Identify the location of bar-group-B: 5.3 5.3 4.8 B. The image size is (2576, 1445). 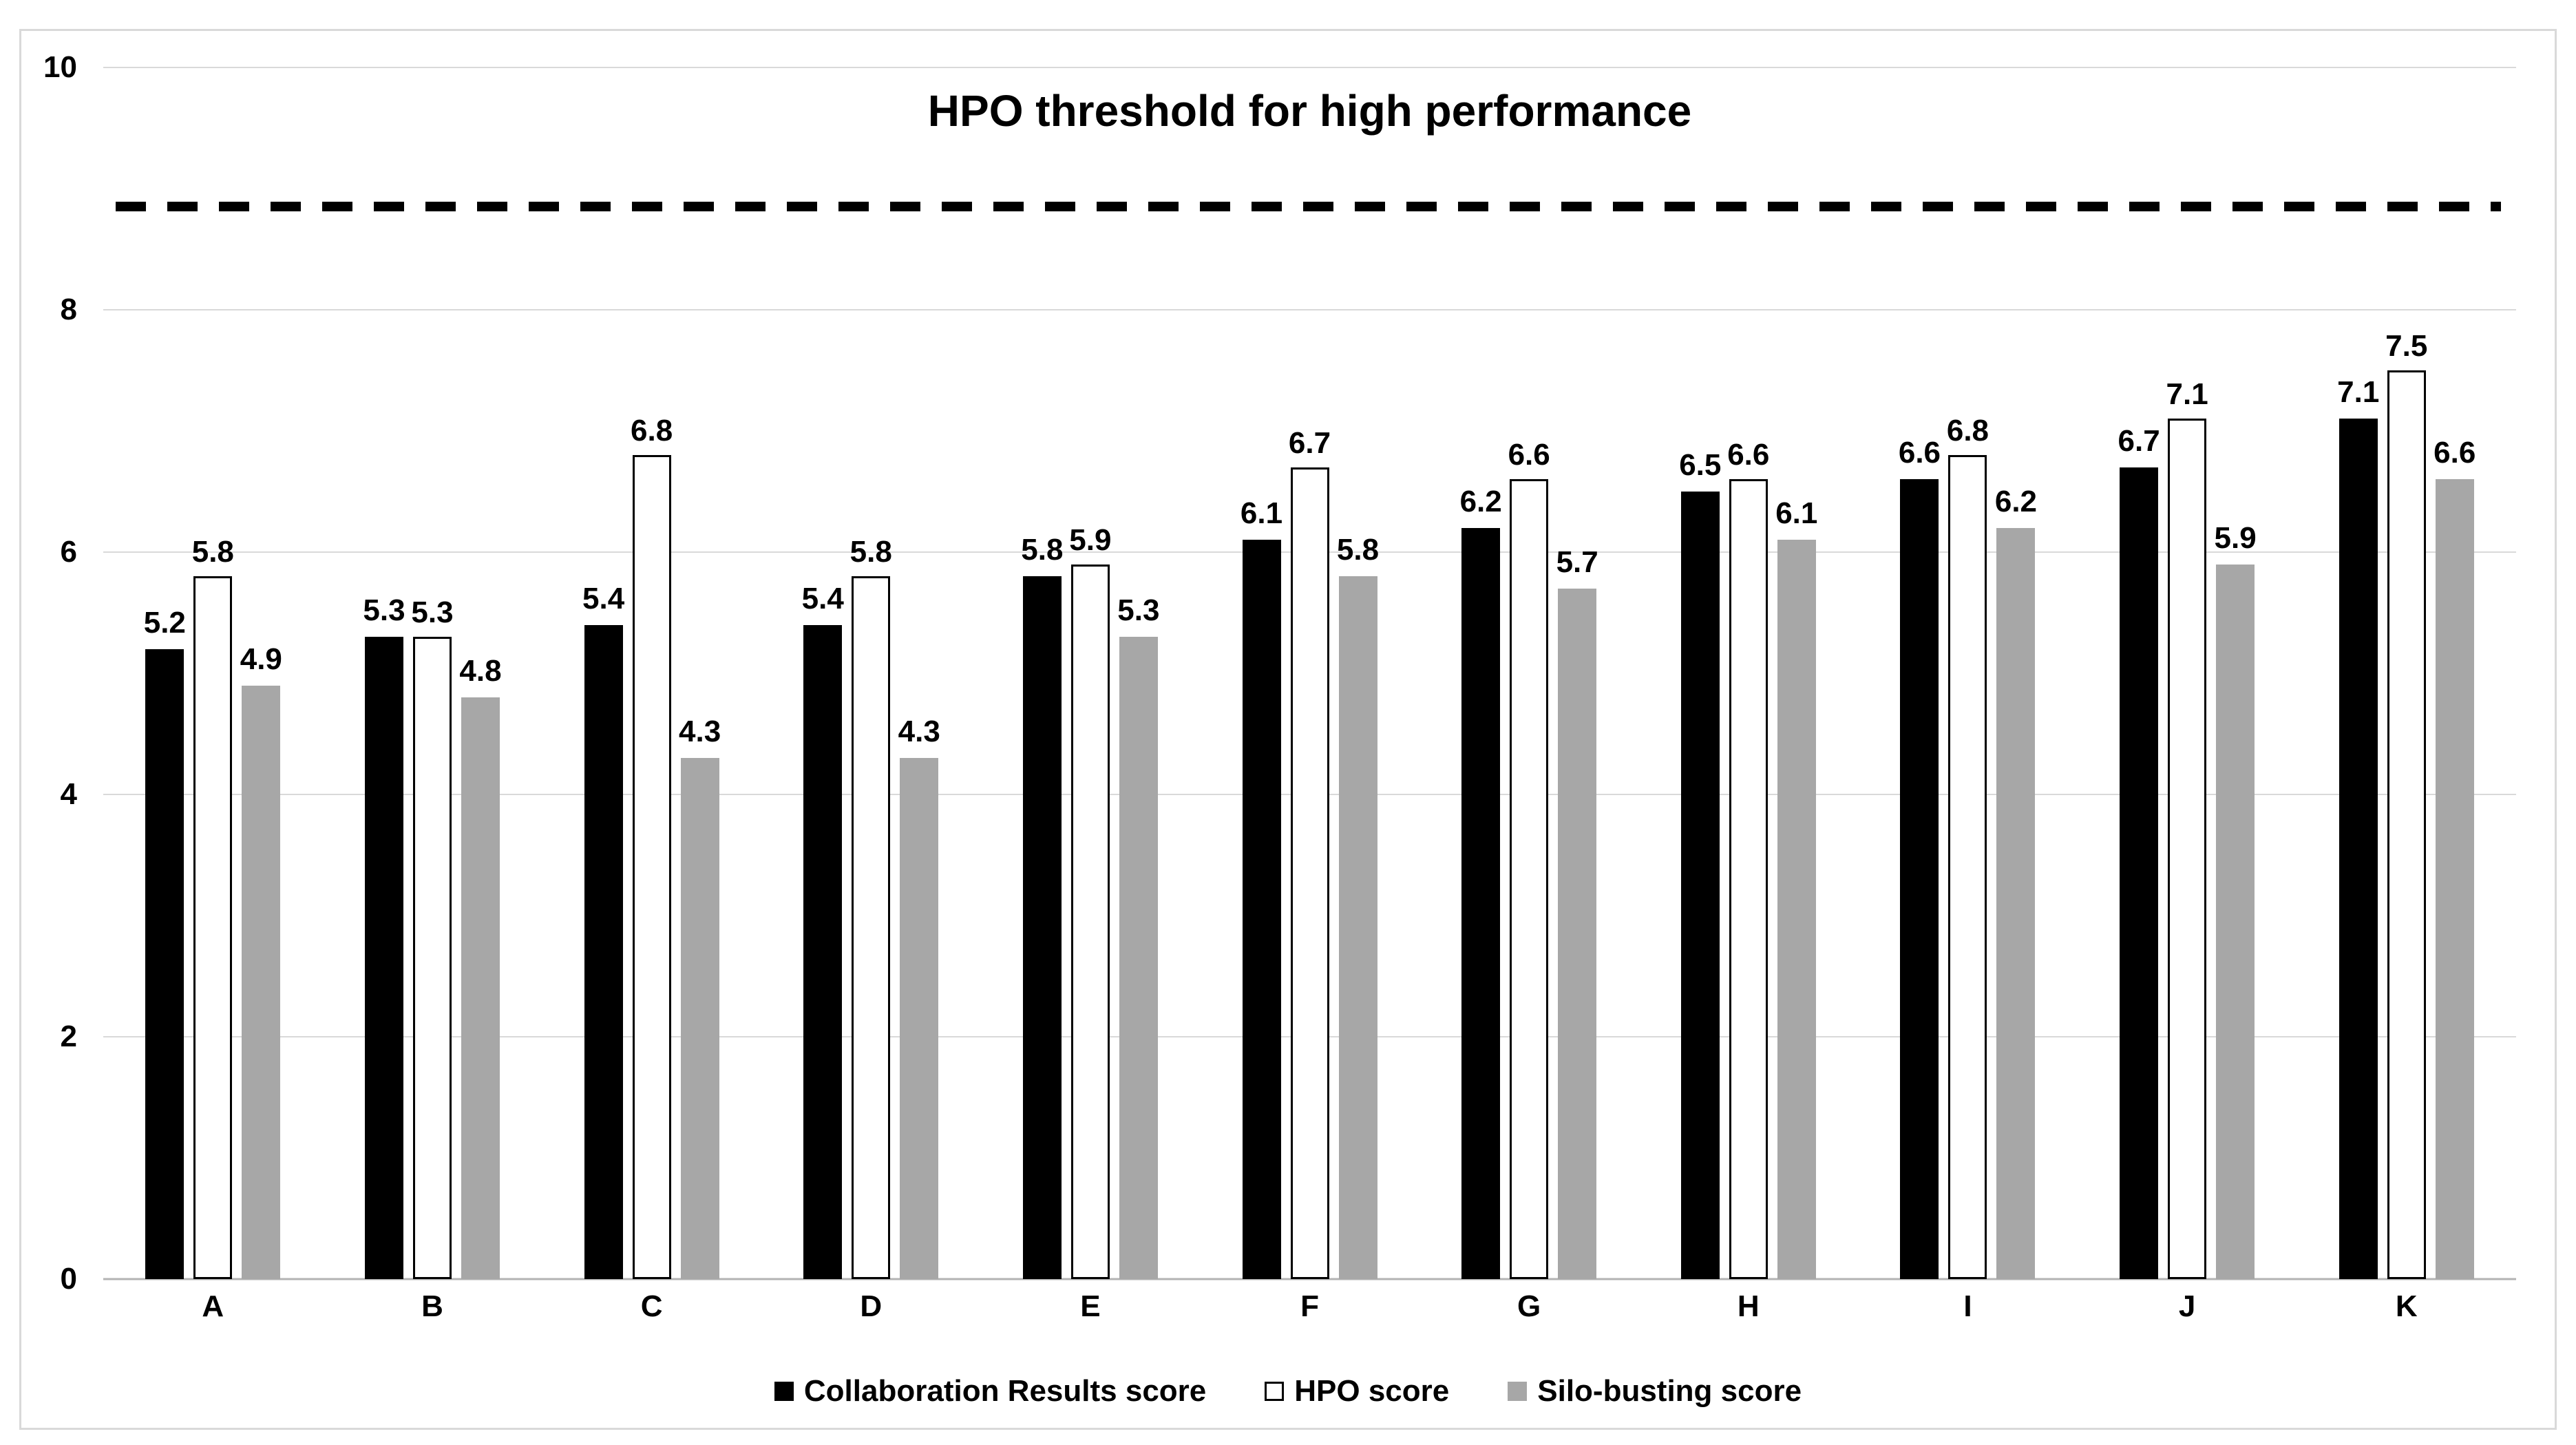
(432, 695).